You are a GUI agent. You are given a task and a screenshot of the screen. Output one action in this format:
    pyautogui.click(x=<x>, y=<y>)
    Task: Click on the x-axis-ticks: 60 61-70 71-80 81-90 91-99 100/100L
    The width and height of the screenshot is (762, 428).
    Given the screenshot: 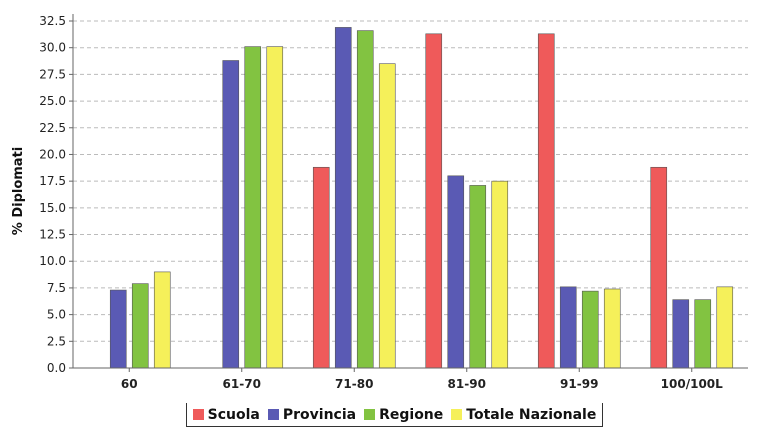 What is the action you would take?
    pyautogui.click(x=422, y=379)
    